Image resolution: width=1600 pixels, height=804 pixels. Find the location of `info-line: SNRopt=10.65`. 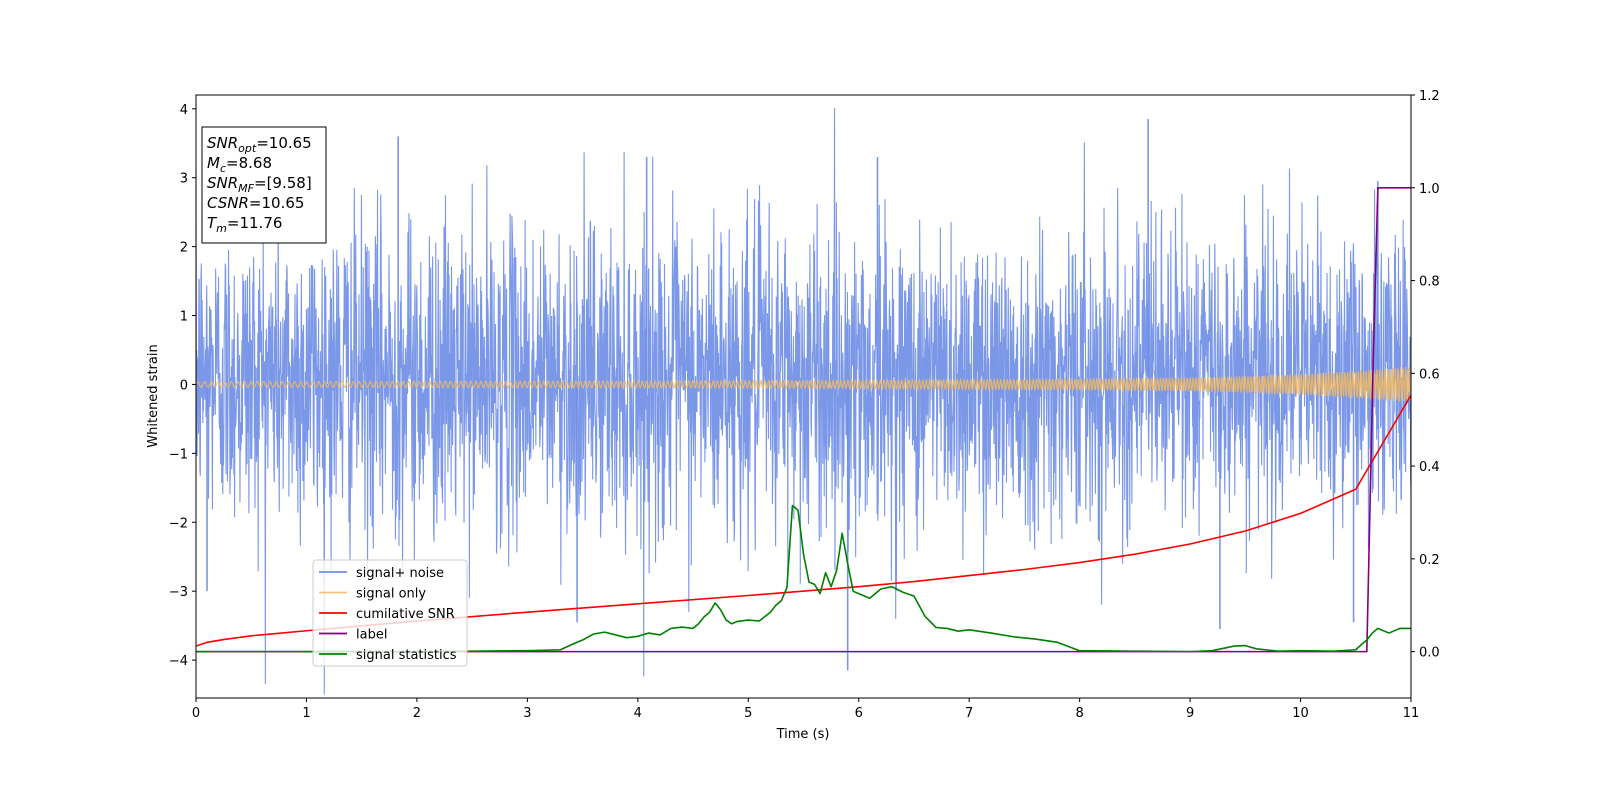

info-line: SNRopt=10.65 is located at coordinates (259, 144).